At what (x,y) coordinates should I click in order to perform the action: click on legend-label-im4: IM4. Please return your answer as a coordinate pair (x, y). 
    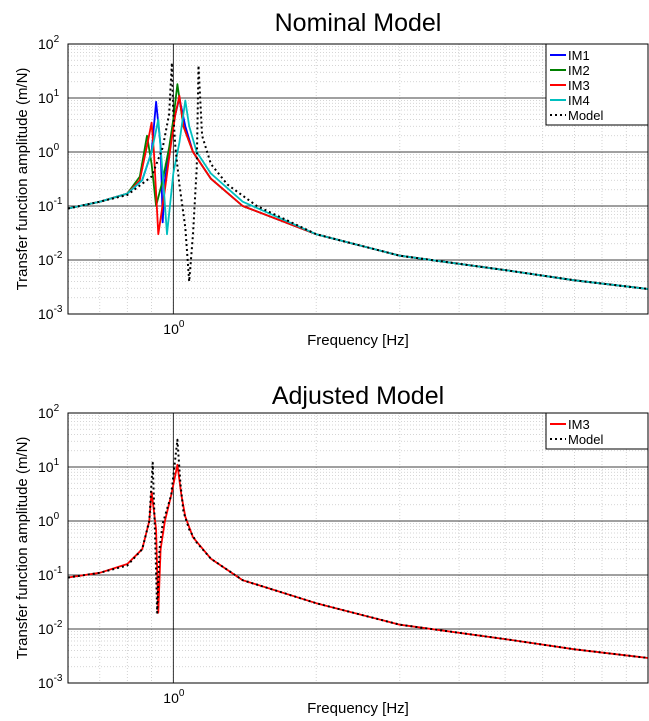
    Looking at the image, I should click on (579, 100).